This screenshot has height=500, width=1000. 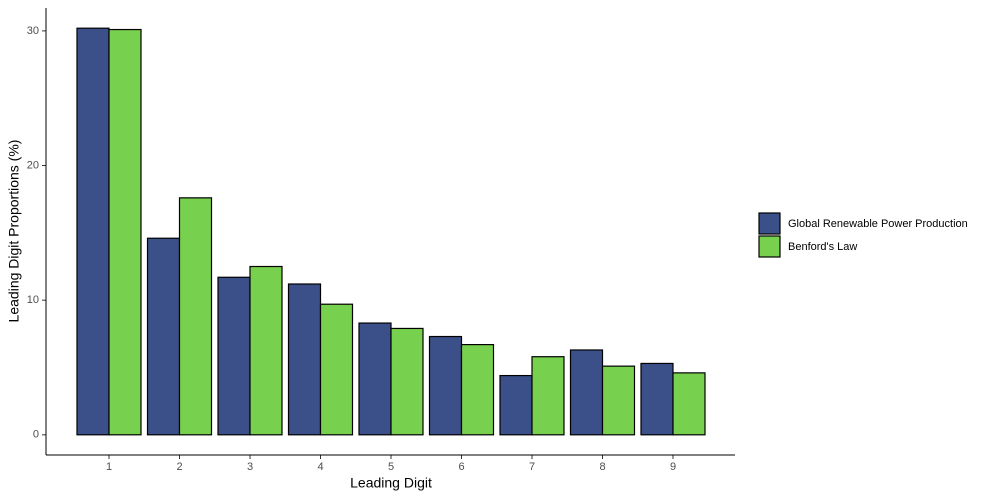 What do you see at coordinates (822, 247) in the screenshot?
I see `legend-label: Benford's Law` at bounding box center [822, 247].